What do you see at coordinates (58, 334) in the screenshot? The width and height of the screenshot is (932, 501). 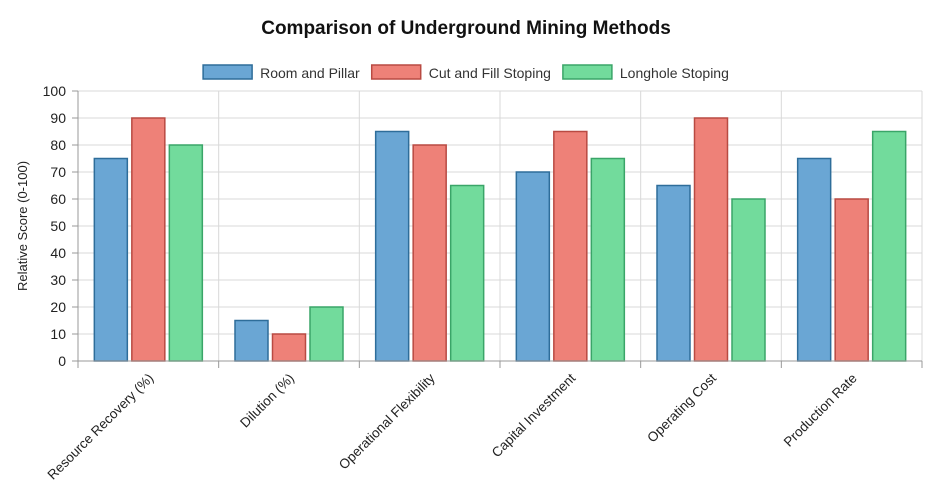 I see `y-tick-label: 10` at bounding box center [58, 334].